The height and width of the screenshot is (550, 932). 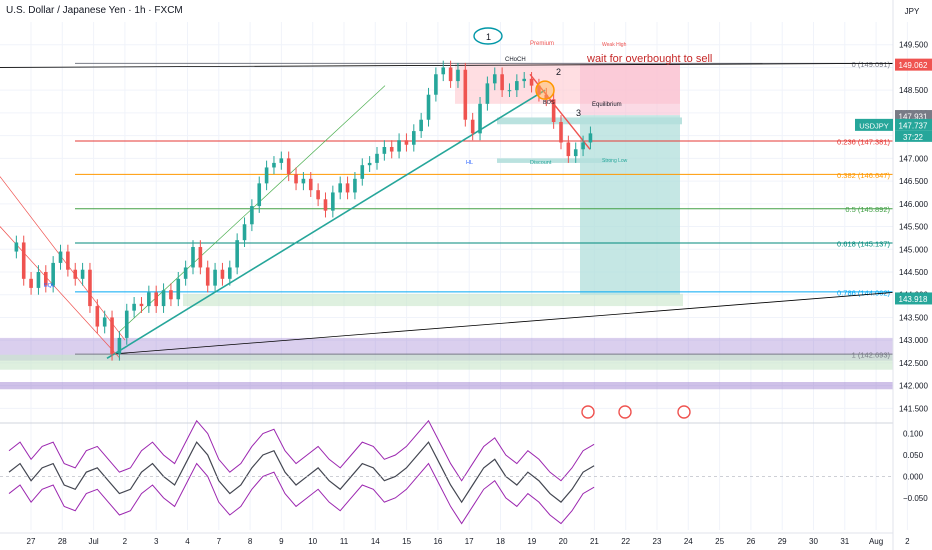 I want to click on down-channel-upper, so click(x=63, y=258).